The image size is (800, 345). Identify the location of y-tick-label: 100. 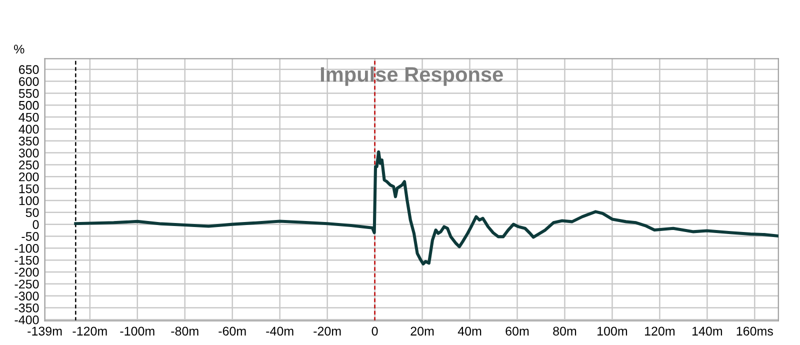
(29, 201).